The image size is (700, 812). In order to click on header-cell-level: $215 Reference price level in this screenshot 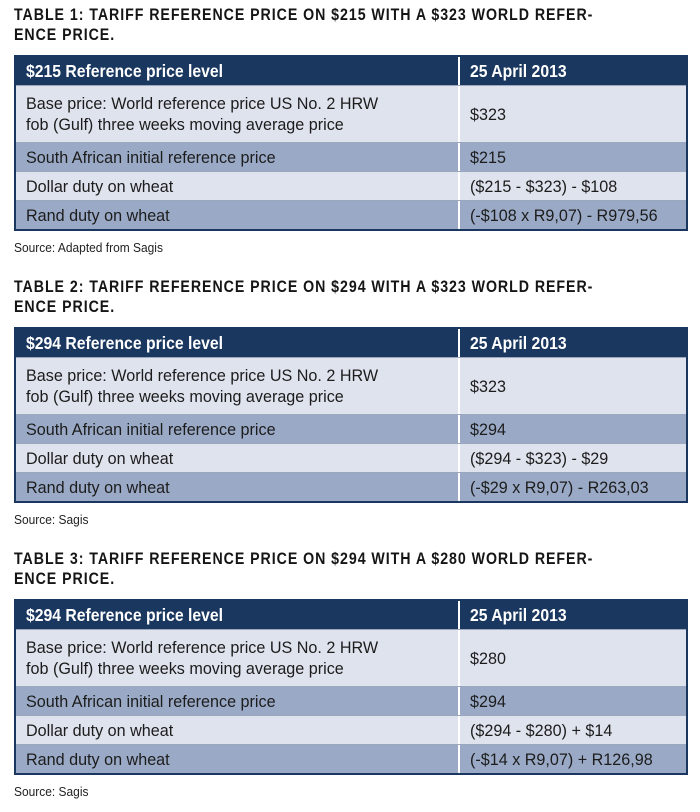, I will do `click(238, 71)`.